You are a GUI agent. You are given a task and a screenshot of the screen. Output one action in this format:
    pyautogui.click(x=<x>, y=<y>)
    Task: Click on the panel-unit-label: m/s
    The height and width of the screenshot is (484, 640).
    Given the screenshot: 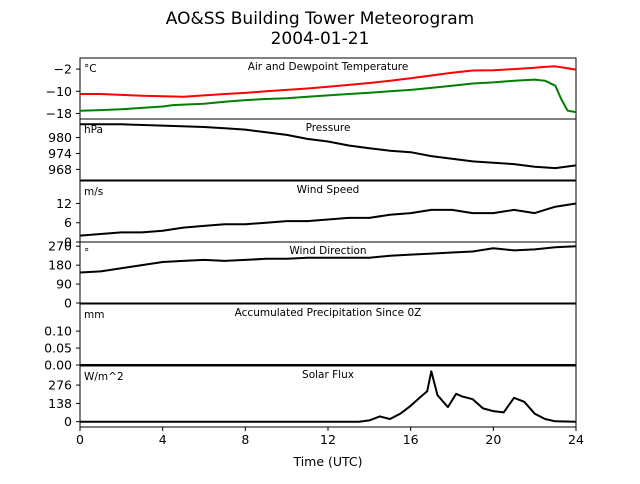 What is the action you would take?
    pyautogui.click(x=93, y=192)
    